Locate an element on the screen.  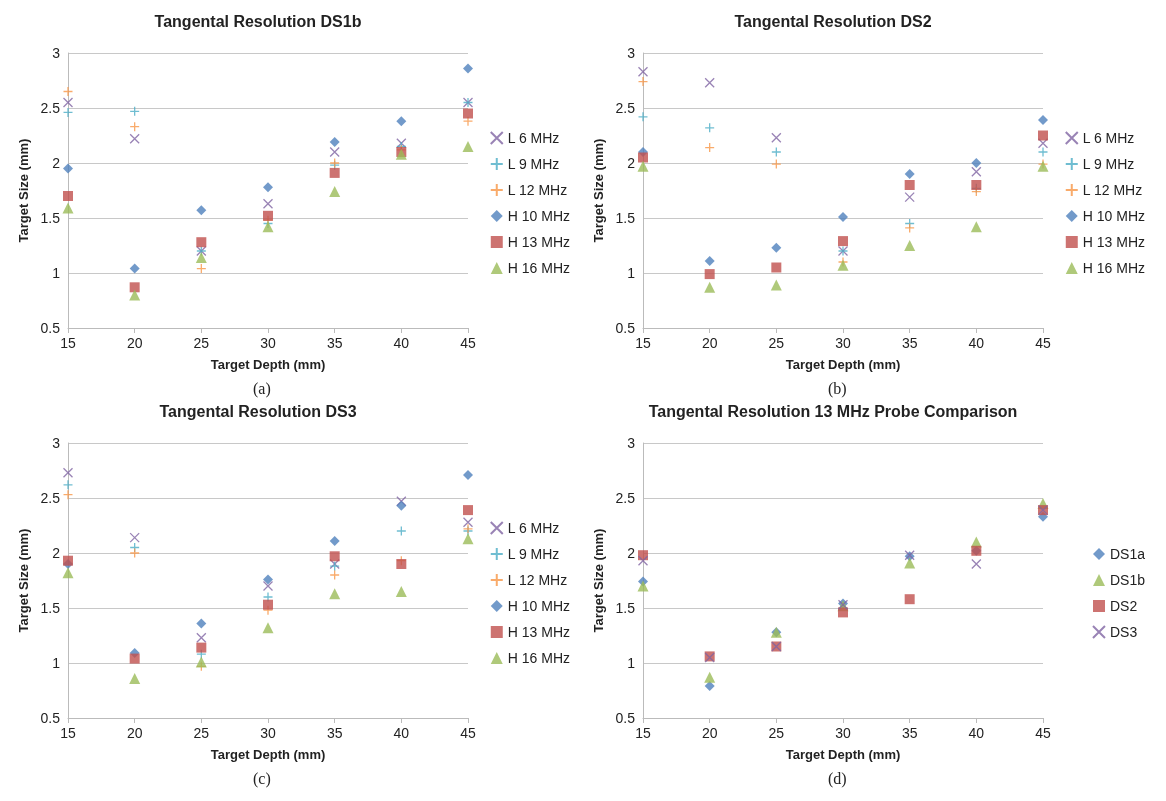
text: (a) is located at coordinates (262, 388).